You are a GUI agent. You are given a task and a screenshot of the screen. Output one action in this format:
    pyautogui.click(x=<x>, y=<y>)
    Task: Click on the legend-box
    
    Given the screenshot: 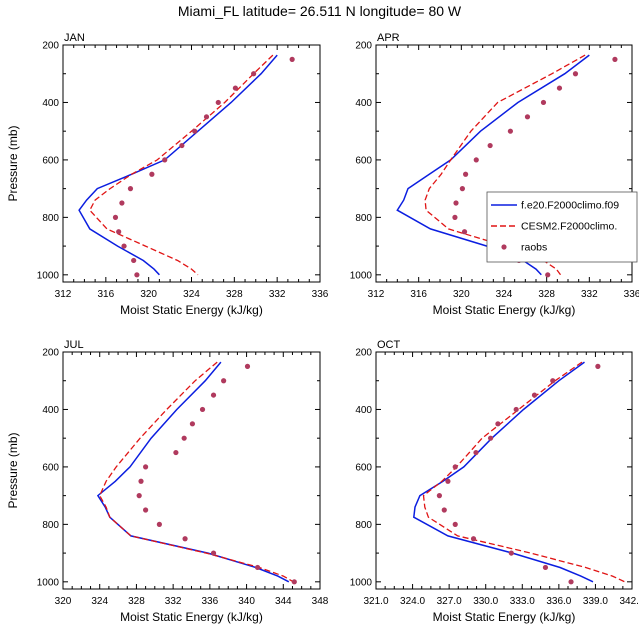 What is the action you would take?
    pyautogui.click(x=562, y=227)
    